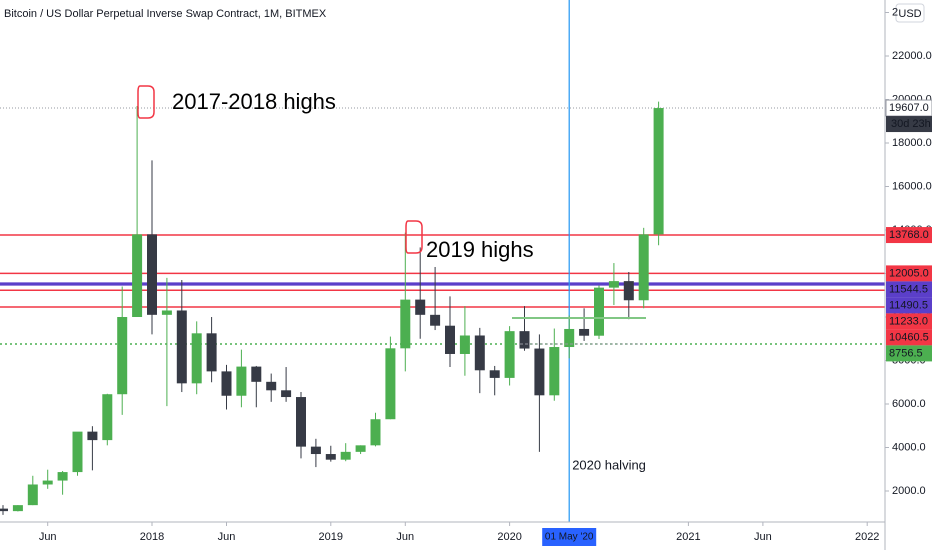 The height and width of the screenshot is (550, 932). I want to click on y-tick-label: 22000.0, so click(912, 56).